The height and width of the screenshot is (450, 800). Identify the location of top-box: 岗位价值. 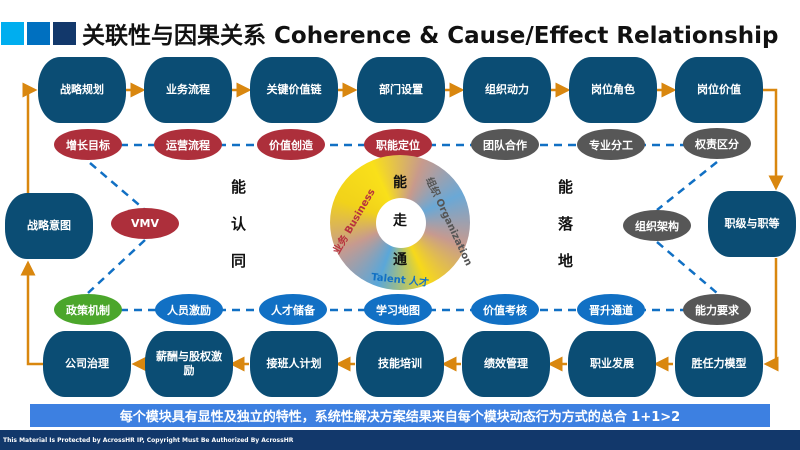
(719, 90).